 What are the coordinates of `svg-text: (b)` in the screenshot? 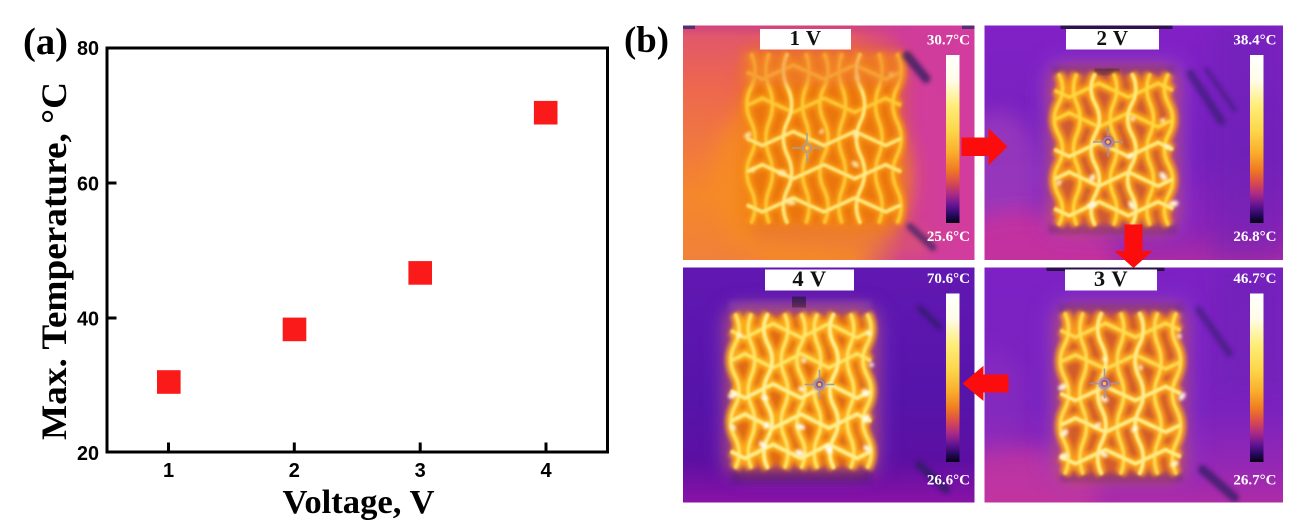 It's located at (646, 40).